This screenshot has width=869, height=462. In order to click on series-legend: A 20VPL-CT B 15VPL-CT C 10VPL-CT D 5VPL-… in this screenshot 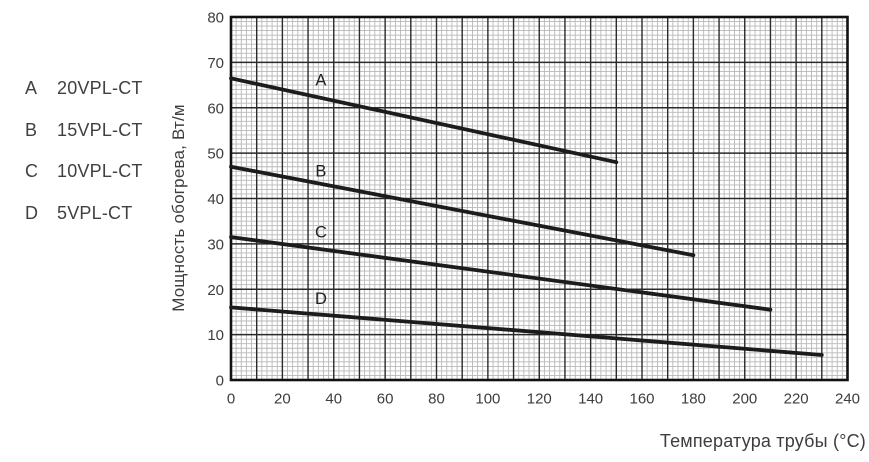, I will do `click(84, 161)`.